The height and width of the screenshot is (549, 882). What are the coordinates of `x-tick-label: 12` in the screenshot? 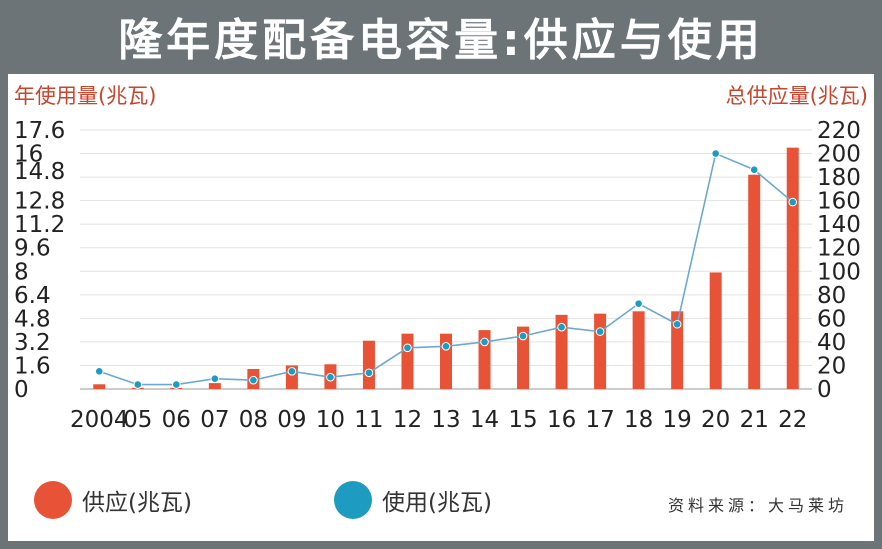 It's located at (407, 420).